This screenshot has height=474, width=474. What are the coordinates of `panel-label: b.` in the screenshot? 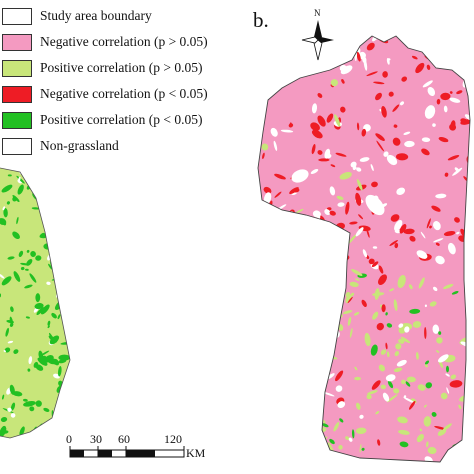 It's located at (261, 20).